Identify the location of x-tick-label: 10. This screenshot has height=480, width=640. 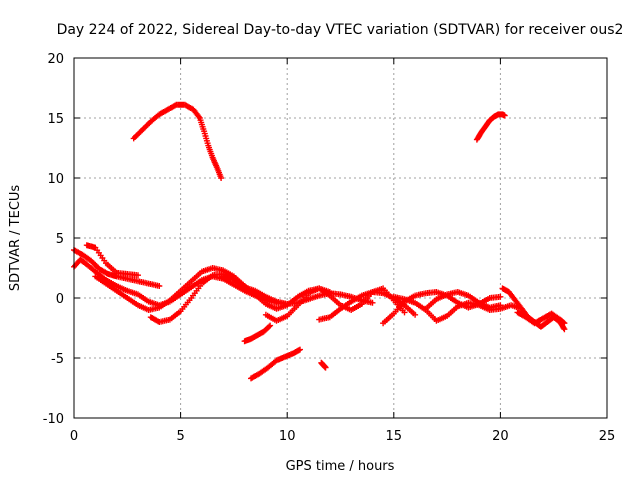
(287, 436).